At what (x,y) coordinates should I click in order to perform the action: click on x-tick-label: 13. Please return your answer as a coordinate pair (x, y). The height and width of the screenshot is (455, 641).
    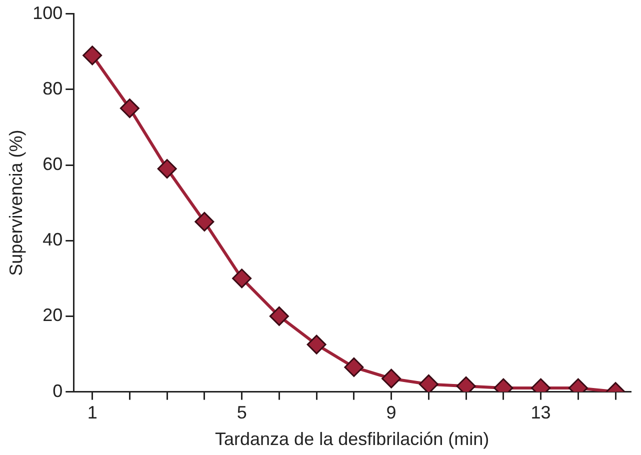
    Looking at the image, I should click on (540, 412).